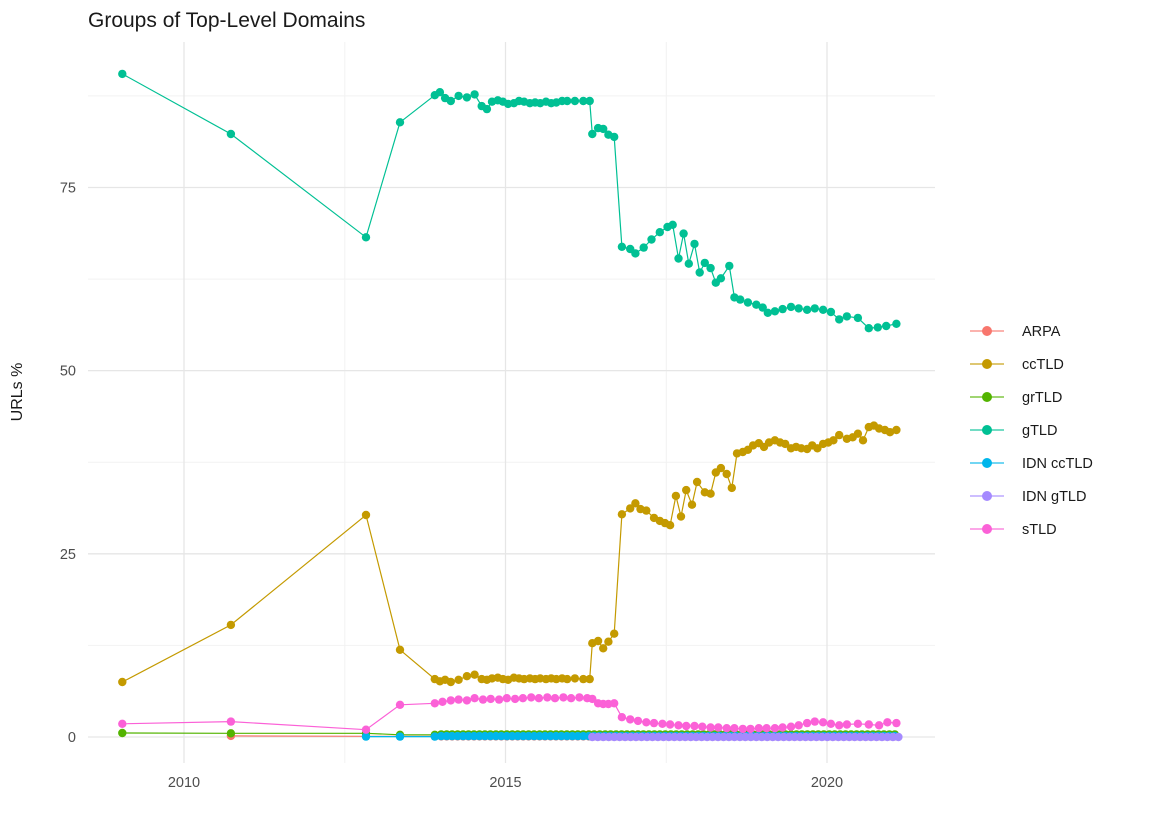  Describe the element at coordinates (434, 736) in the screenshot. I see `data-point-idn-cctld` at that location.